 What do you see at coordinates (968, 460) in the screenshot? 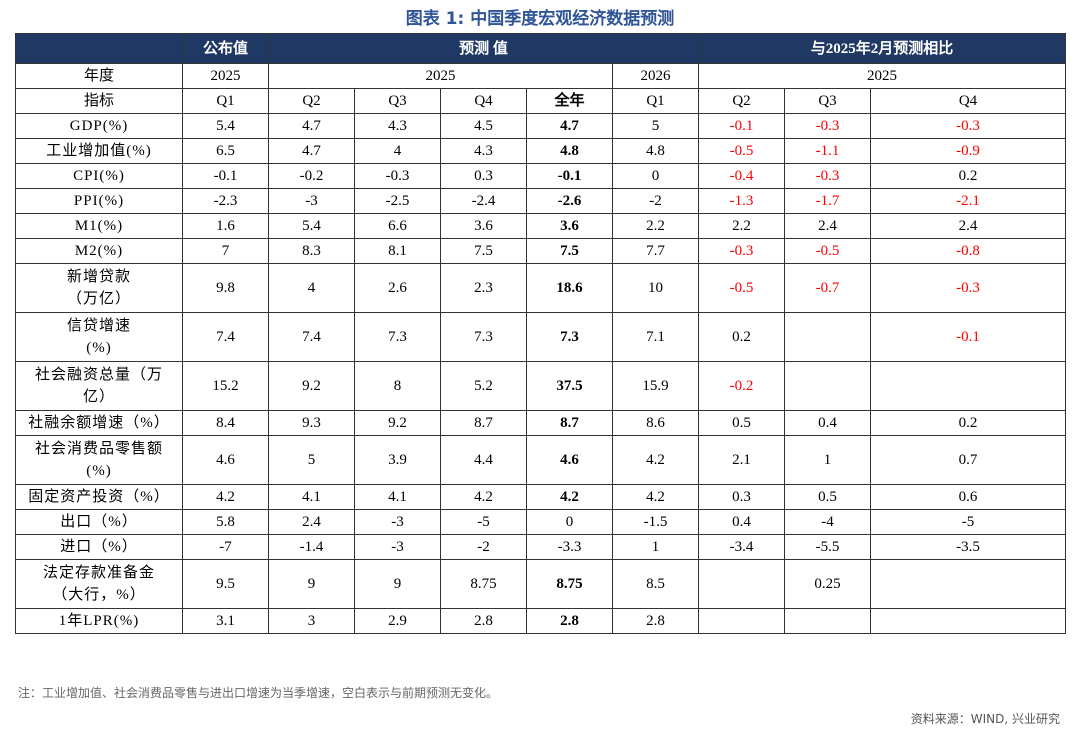
I see `value-cell: 0.7` at bounding box center [968, 460].